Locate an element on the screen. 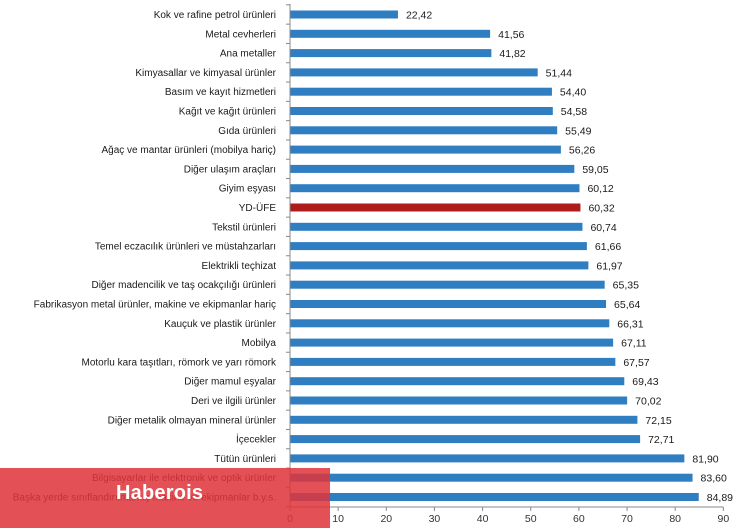 The image size is (750, 528). data-label: 67,57 is located at coordinates (636, 363).